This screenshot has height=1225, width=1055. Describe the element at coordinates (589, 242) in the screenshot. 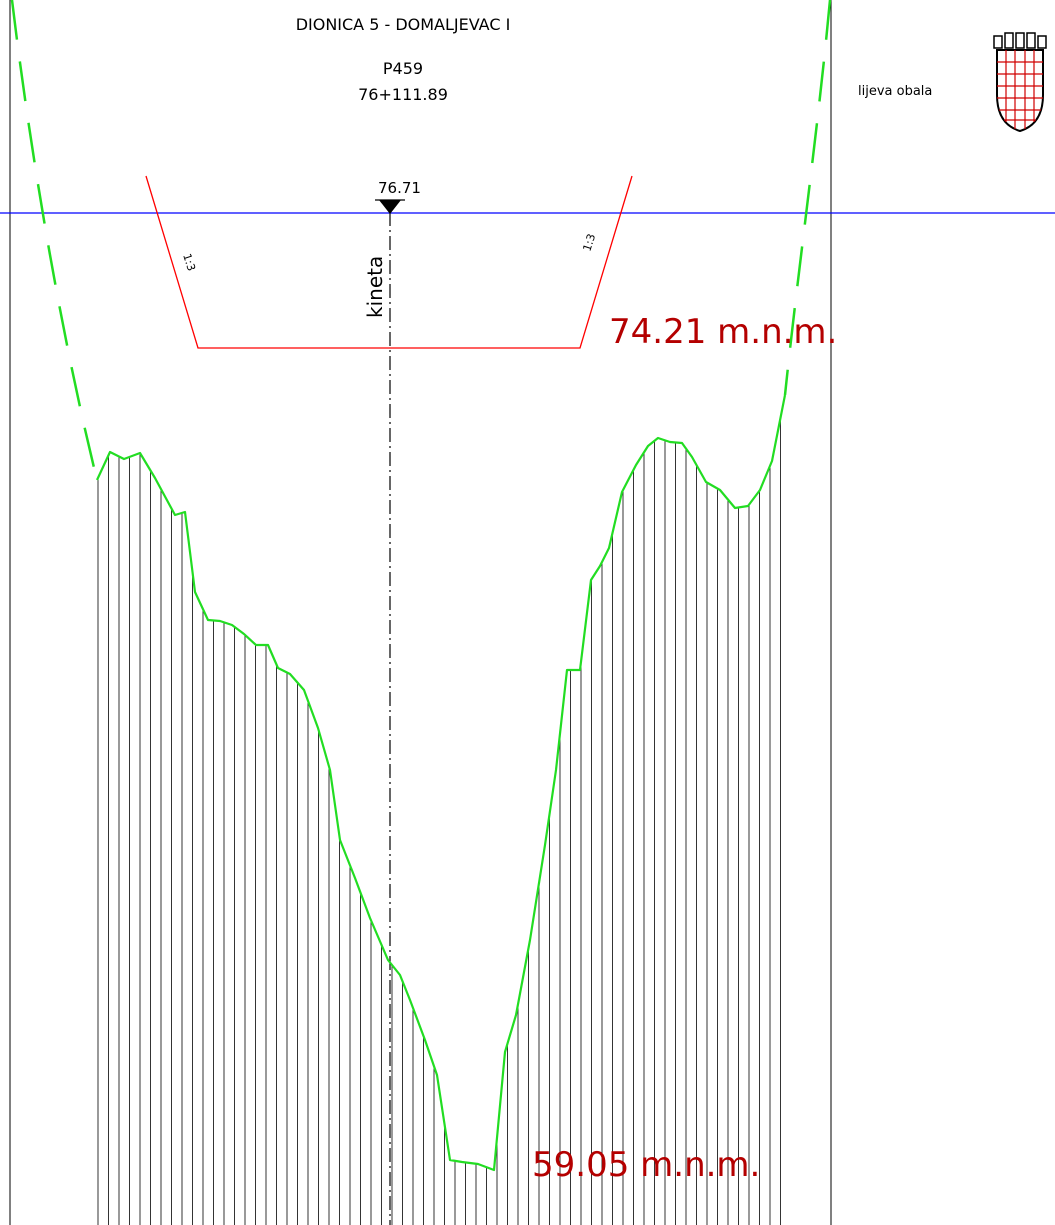

I see `slope-label-right: 1:3` at that location.